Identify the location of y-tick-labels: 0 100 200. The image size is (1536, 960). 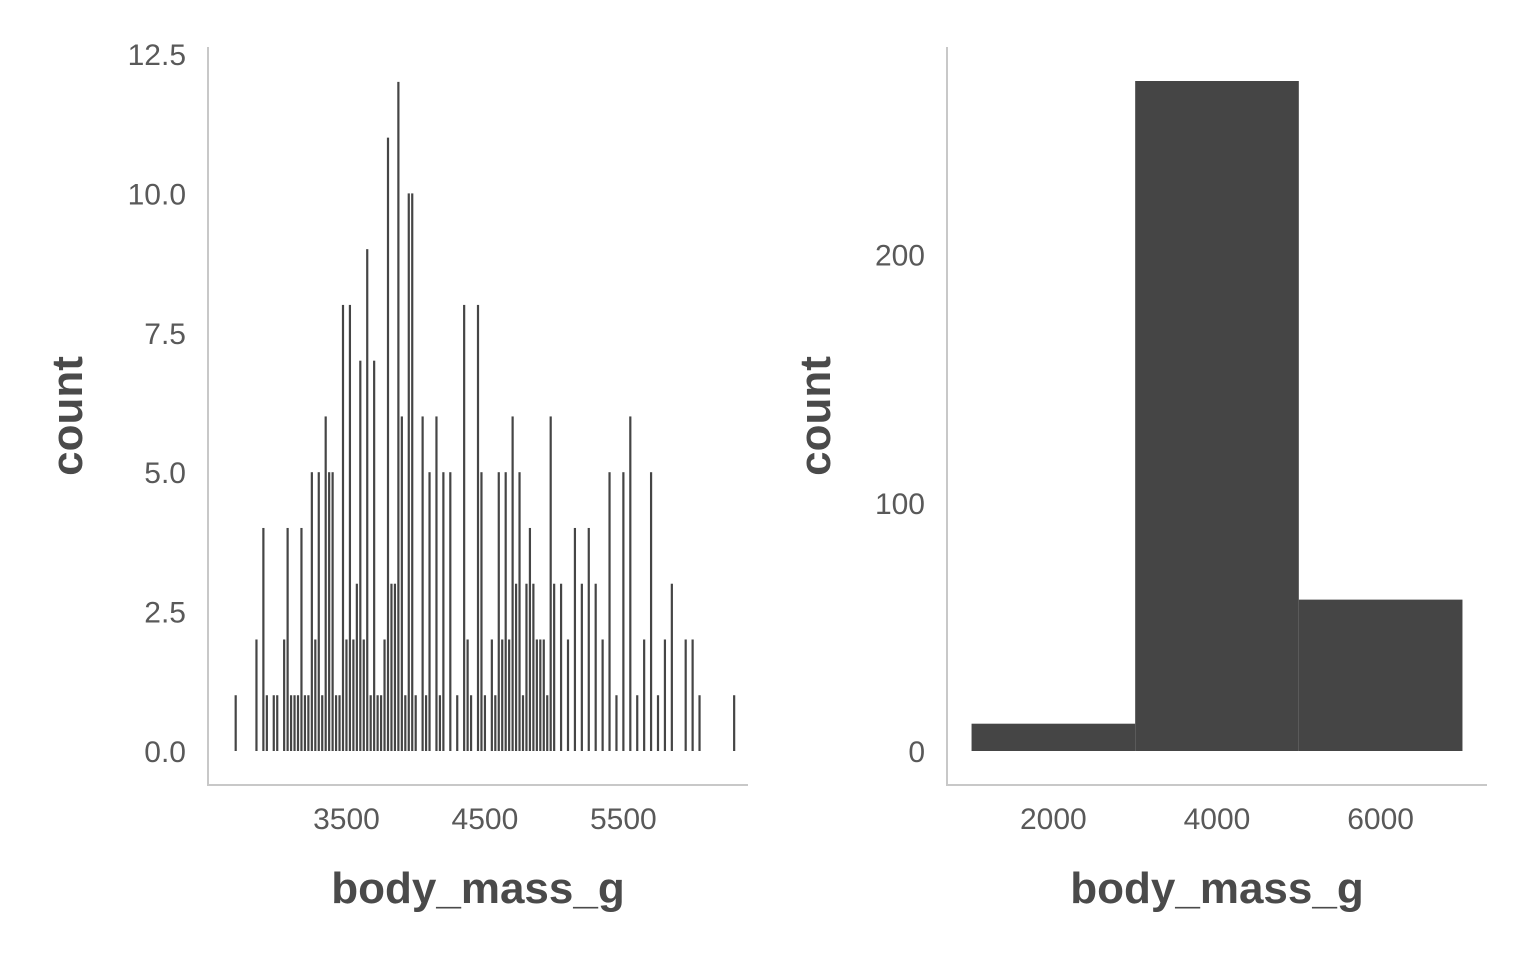
(900, 504).